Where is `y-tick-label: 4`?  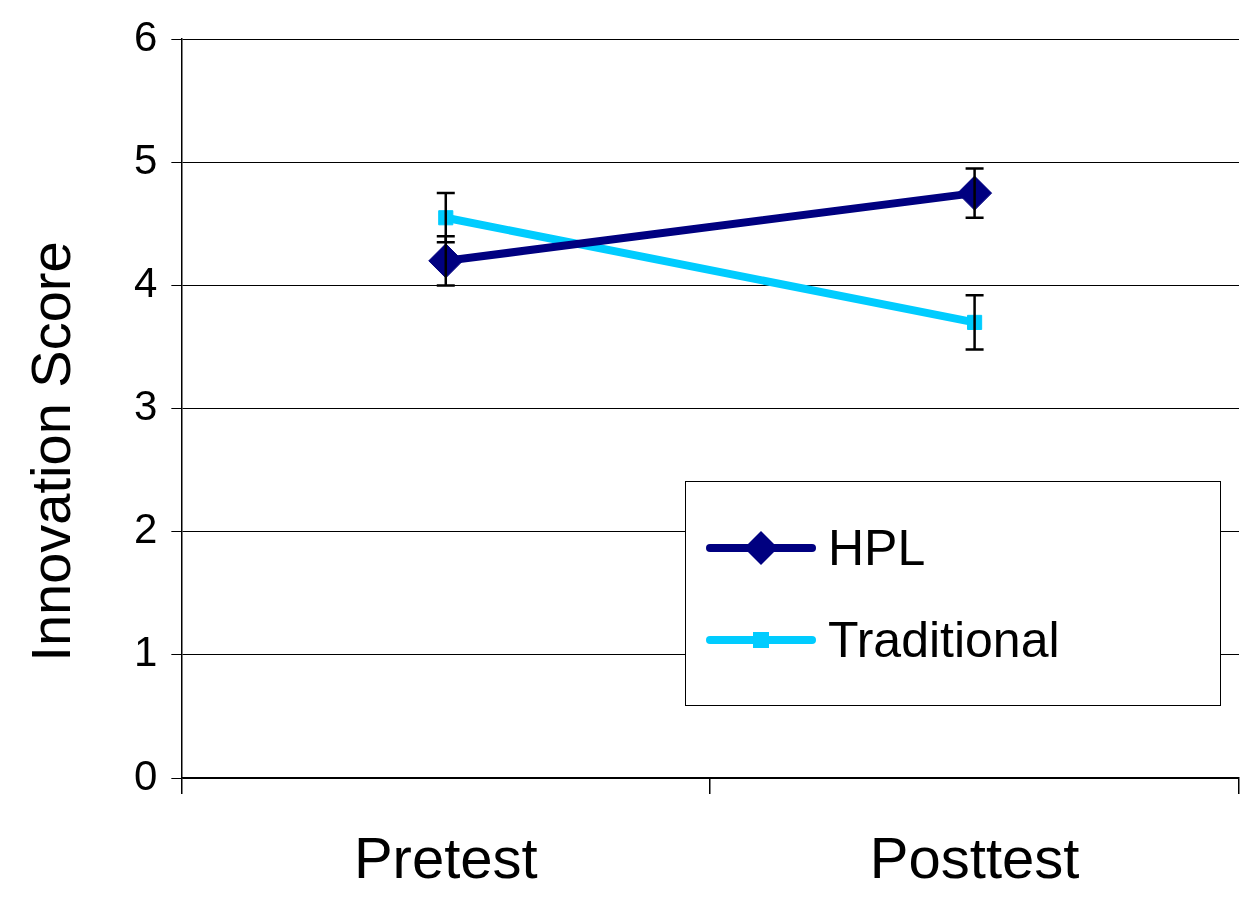 y-tick-label: 4 is located at coordinates (146, 283).